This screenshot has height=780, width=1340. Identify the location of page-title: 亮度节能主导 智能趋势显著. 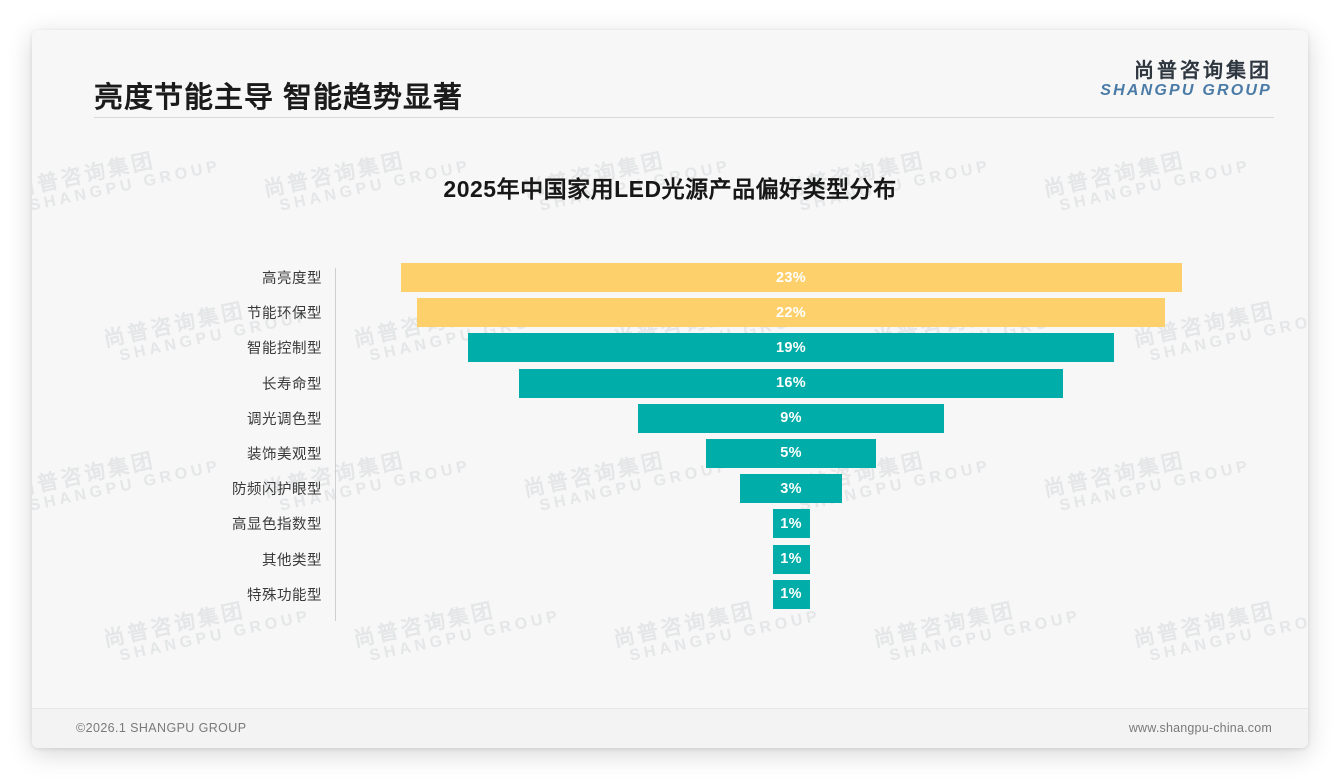
(279, 98).